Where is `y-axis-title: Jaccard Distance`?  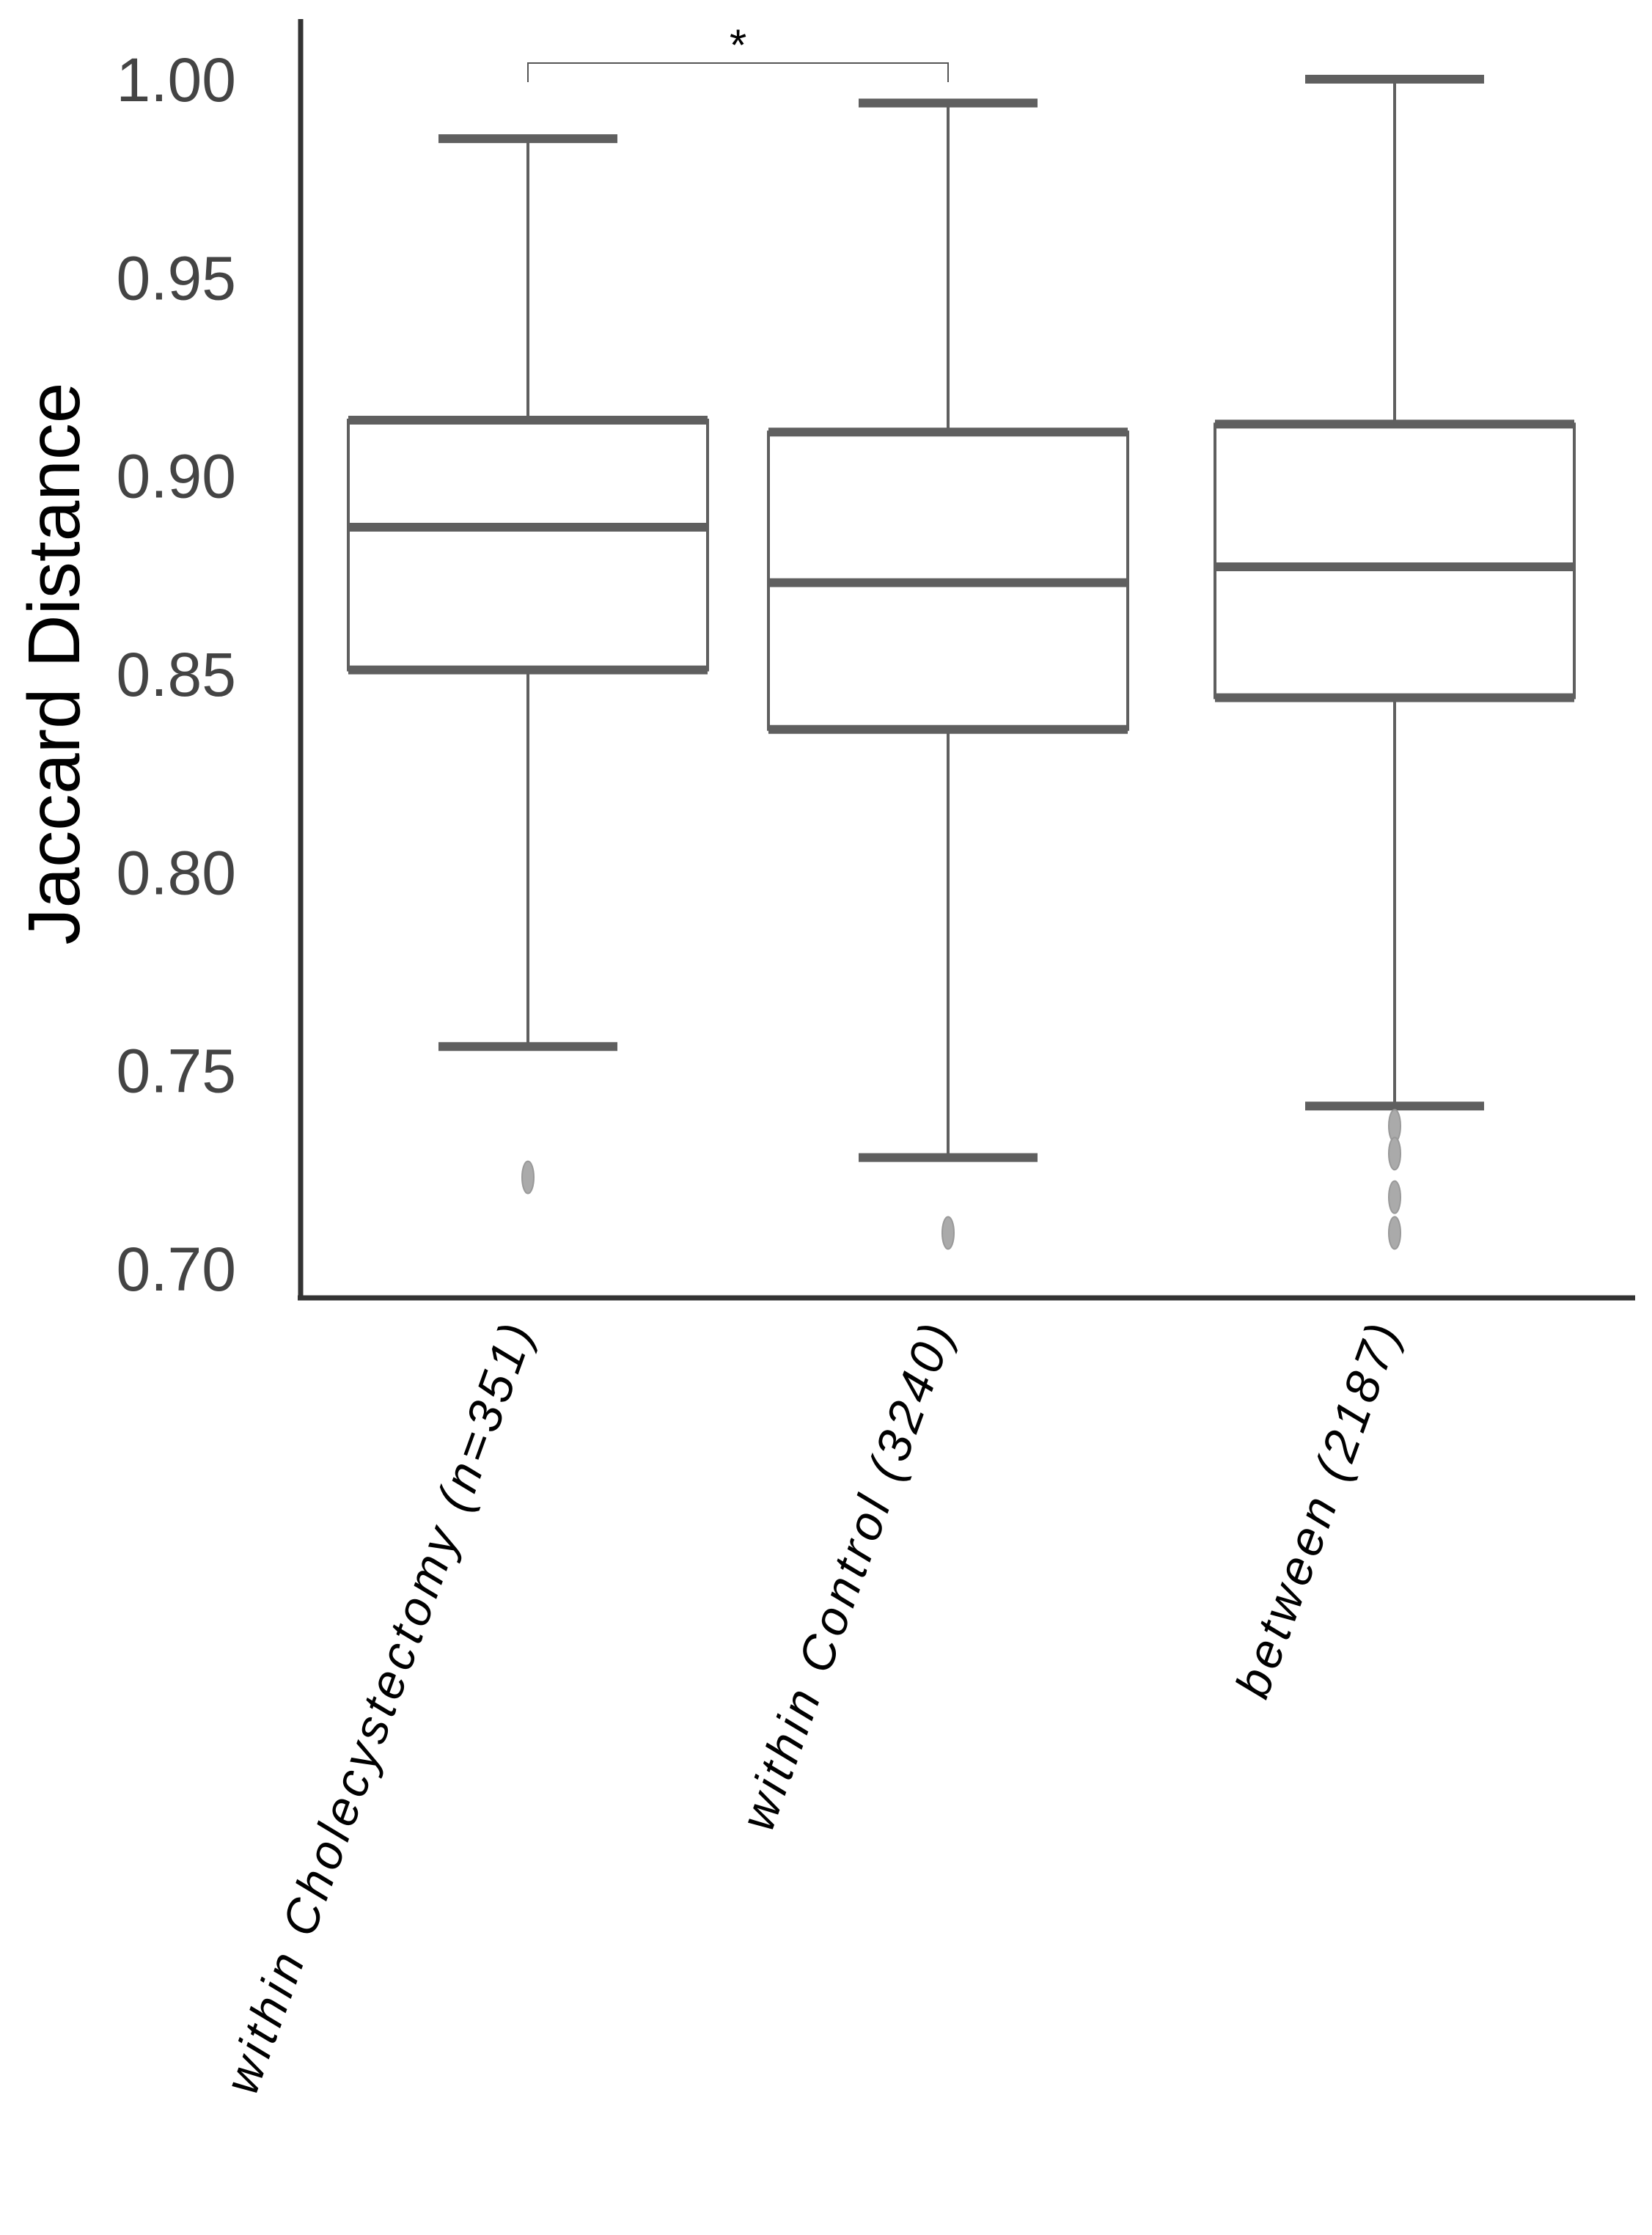
y-axis-title: Jaccard Distance is located at coordinates (54, 664).